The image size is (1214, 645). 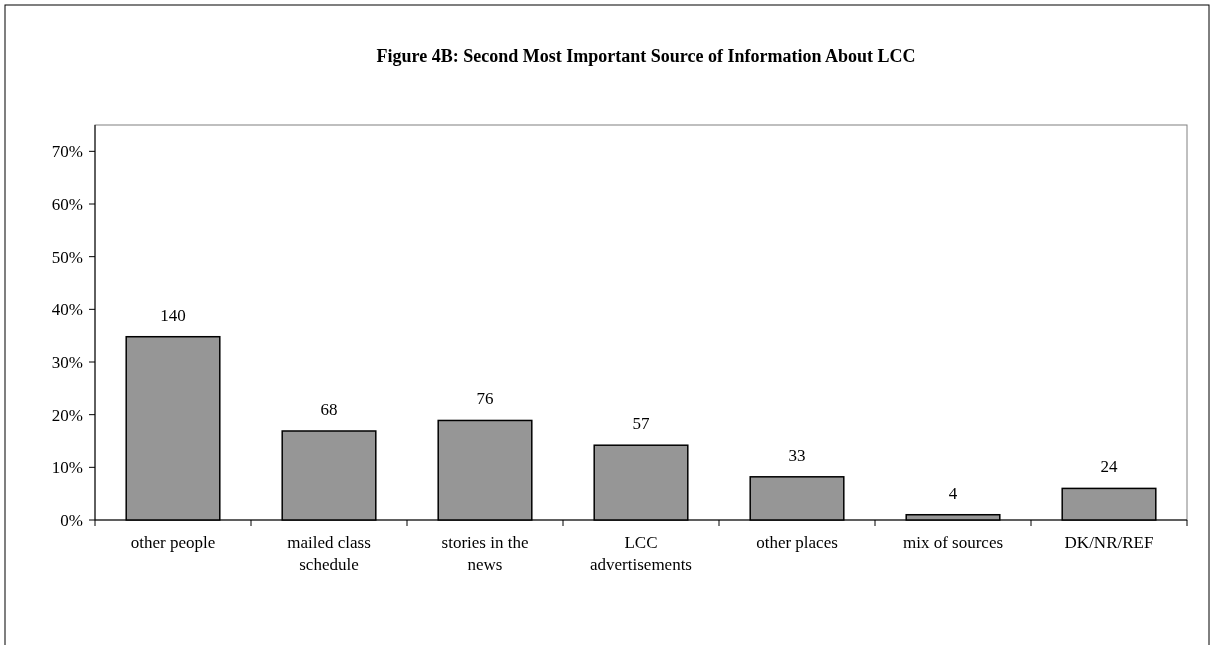 What do you see at coordinates (953, 542) in the screenshot?
I see `x-tick-label: mix of sources` at bounding box center [953, 542].